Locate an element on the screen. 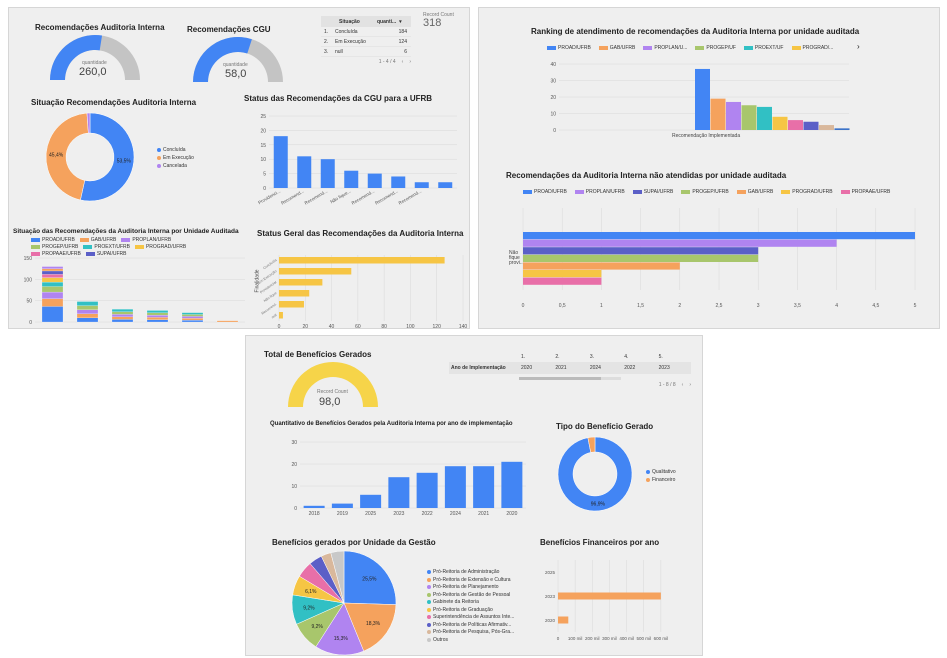 This screenshot has height=658, width=947. ano-prev-icon: ‹ is located at coordinates (682, 385).